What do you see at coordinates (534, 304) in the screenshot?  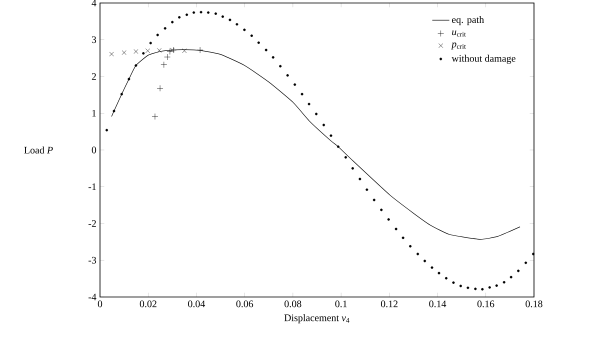 I see `x-tick-label: 0.18` at bounding box center [534, 304].